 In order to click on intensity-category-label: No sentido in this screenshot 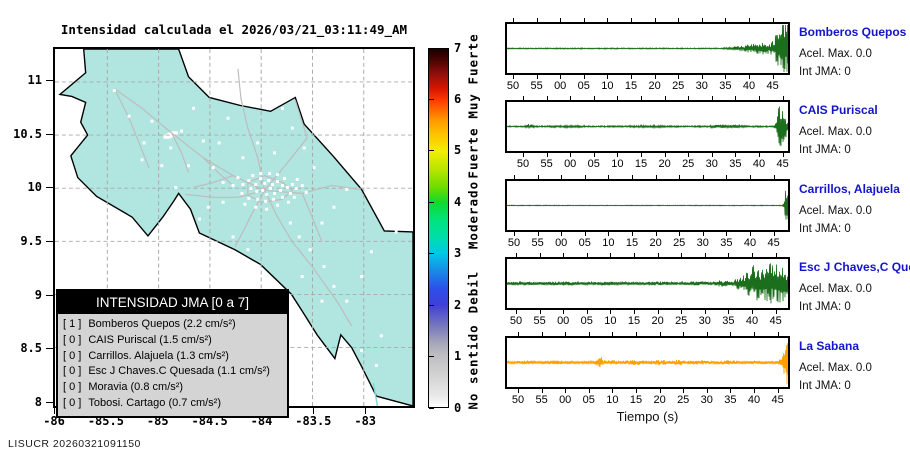, I will do `click(473, 367)`.